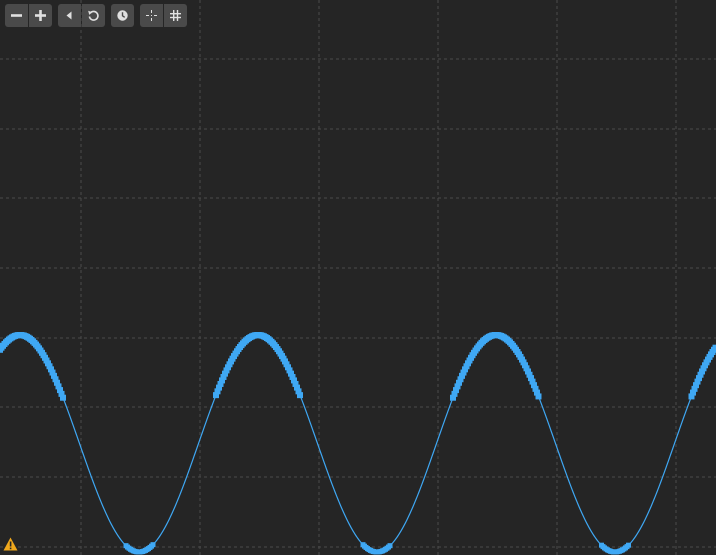 The width and height of the screenshot is (716, 555). I want to click on clock-icon, so click(122, 15).